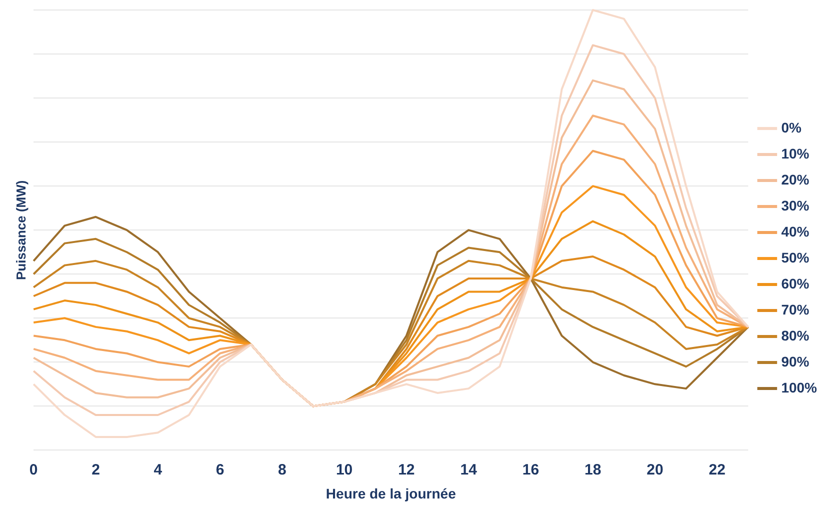 The height and width of the screenshot is (517, 837). Describe the element at coordinates (282, 469) in the screenshot. I see `x-tick-label: 8` at that location.